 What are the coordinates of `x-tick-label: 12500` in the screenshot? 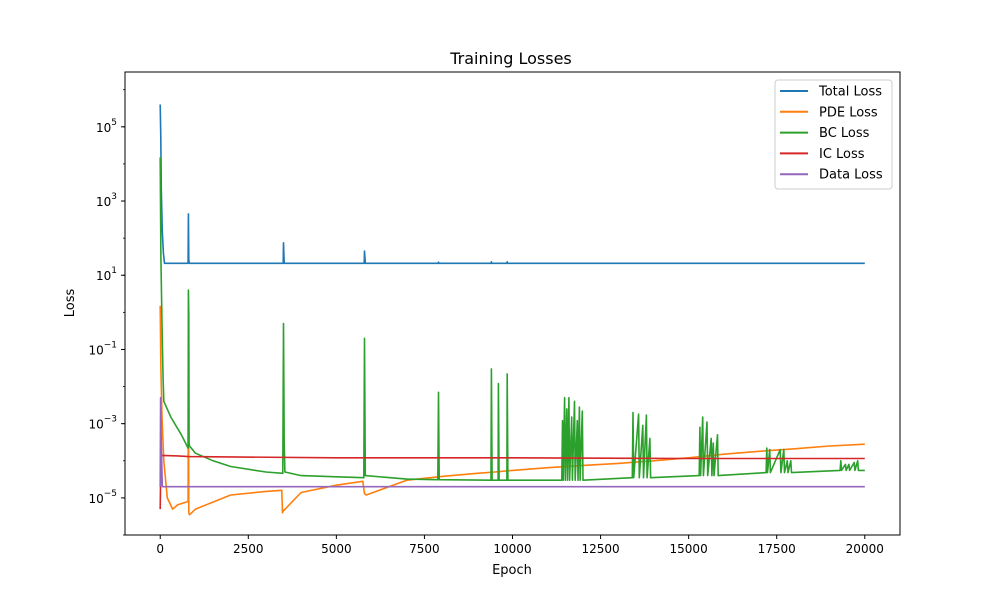 It's located at (600, 549).